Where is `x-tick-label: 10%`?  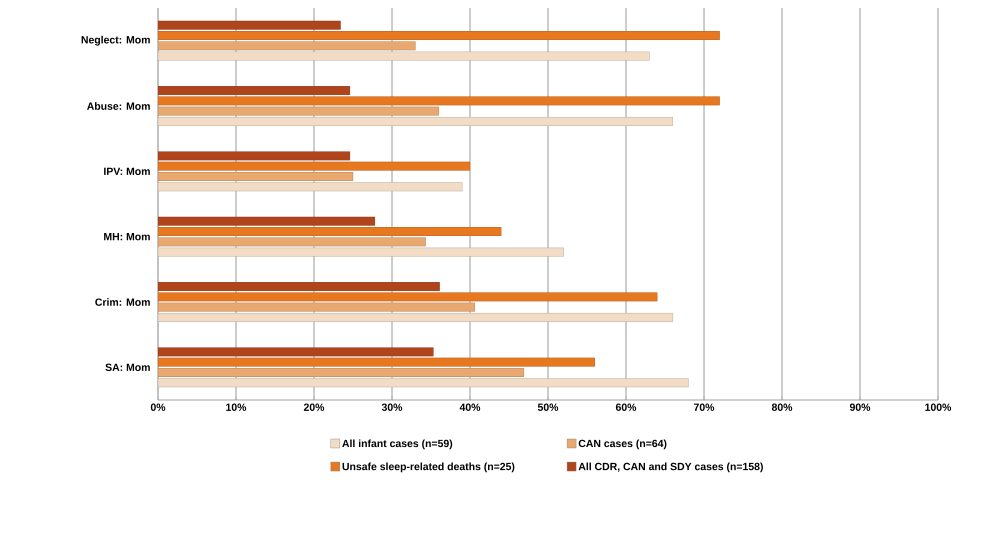 x-tick-label: 10% is located at coordinates (236, 407).